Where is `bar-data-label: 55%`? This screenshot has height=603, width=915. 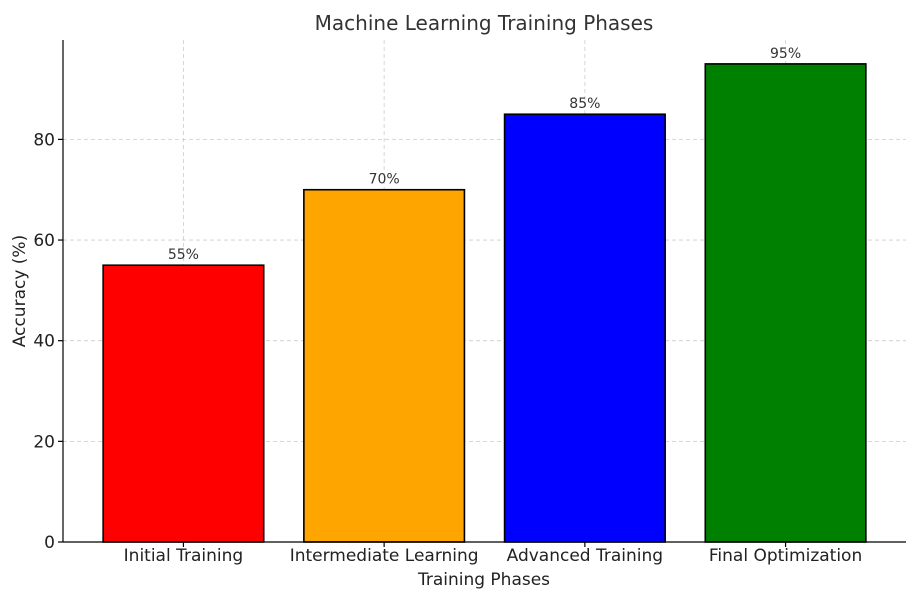
bar-data-label: 55% is located at coordinates (183, 255).